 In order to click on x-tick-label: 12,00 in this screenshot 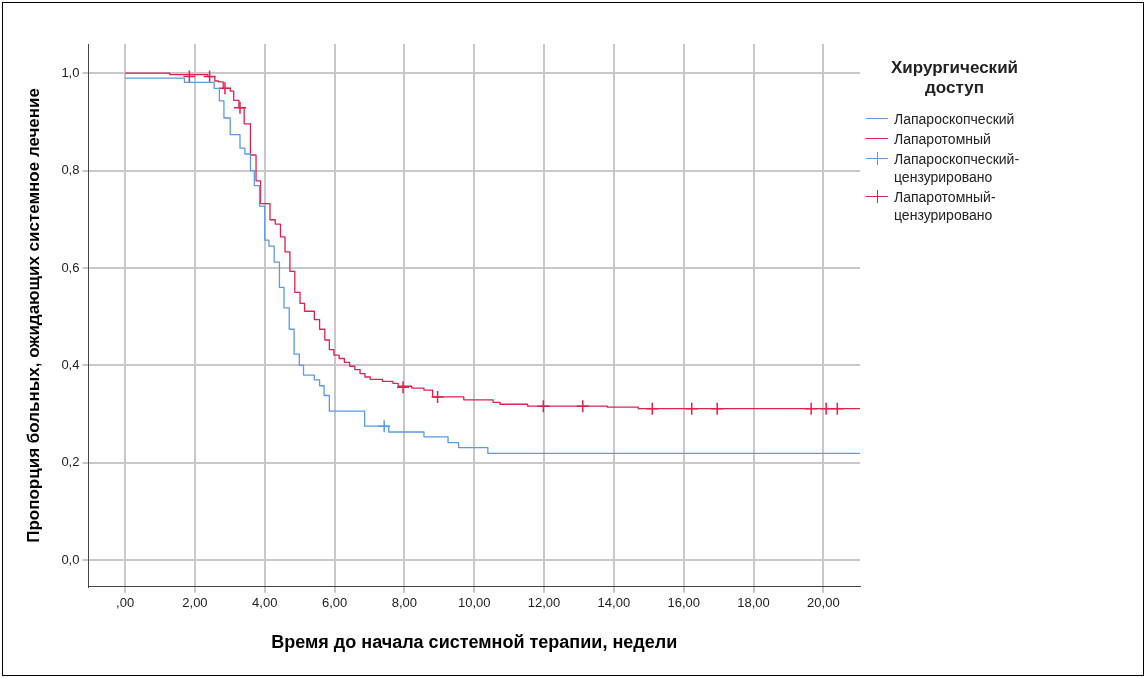, I will do `click(544, 603)`.